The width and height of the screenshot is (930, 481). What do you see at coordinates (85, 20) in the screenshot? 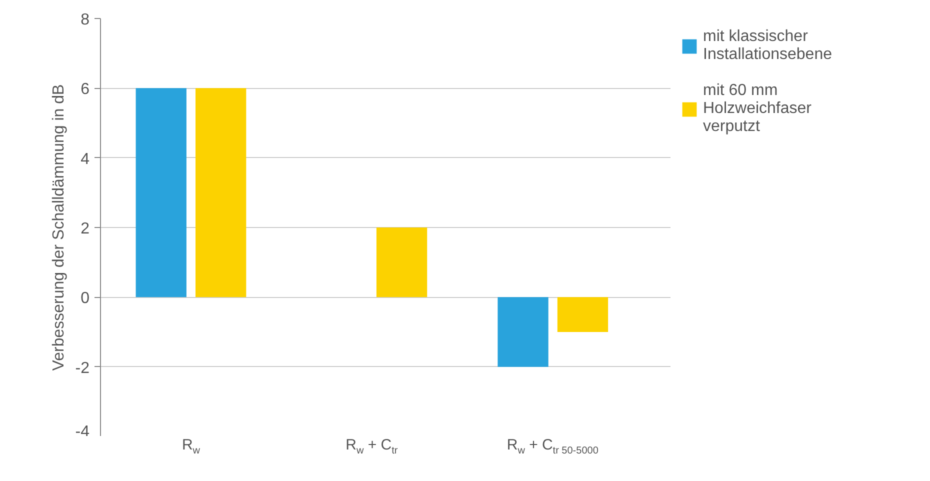
I see `y-tick-label: 8` at bounding box center [85, 20].